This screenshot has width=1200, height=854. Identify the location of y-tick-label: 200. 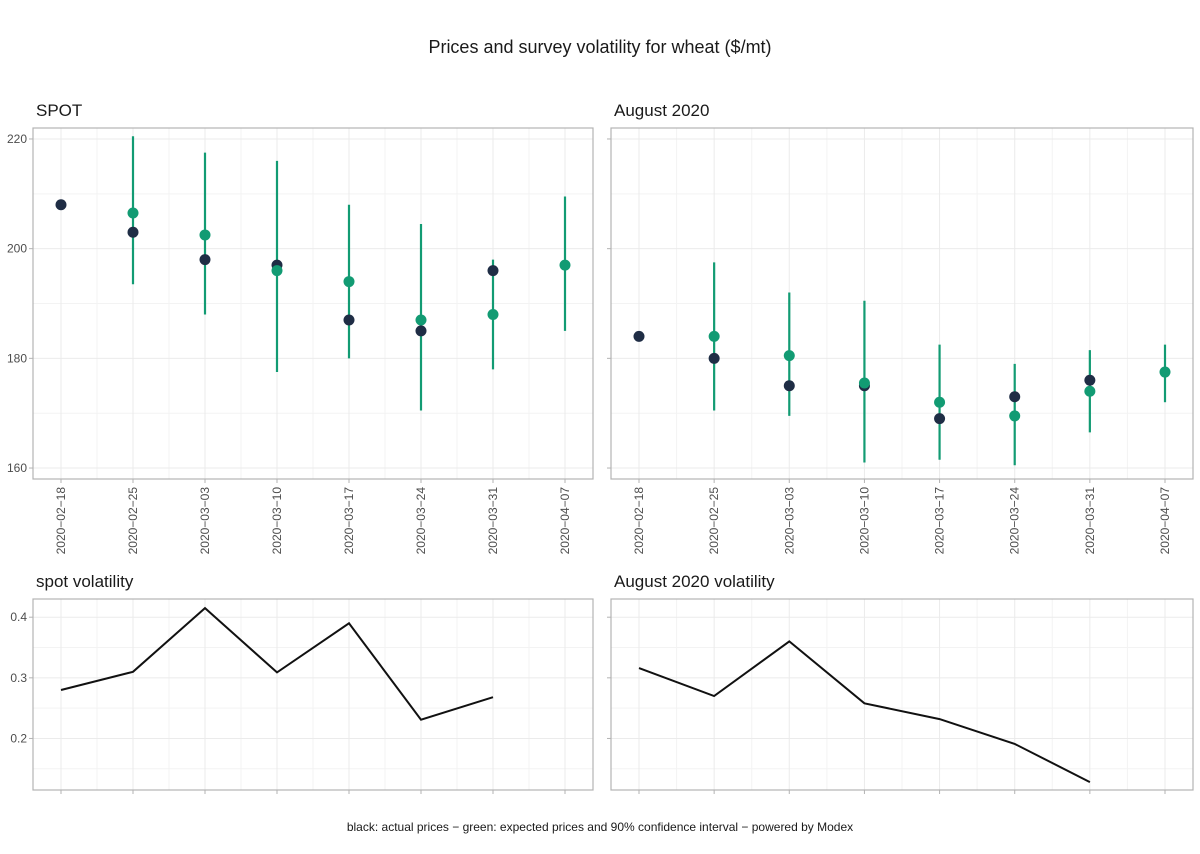
(17, 249).